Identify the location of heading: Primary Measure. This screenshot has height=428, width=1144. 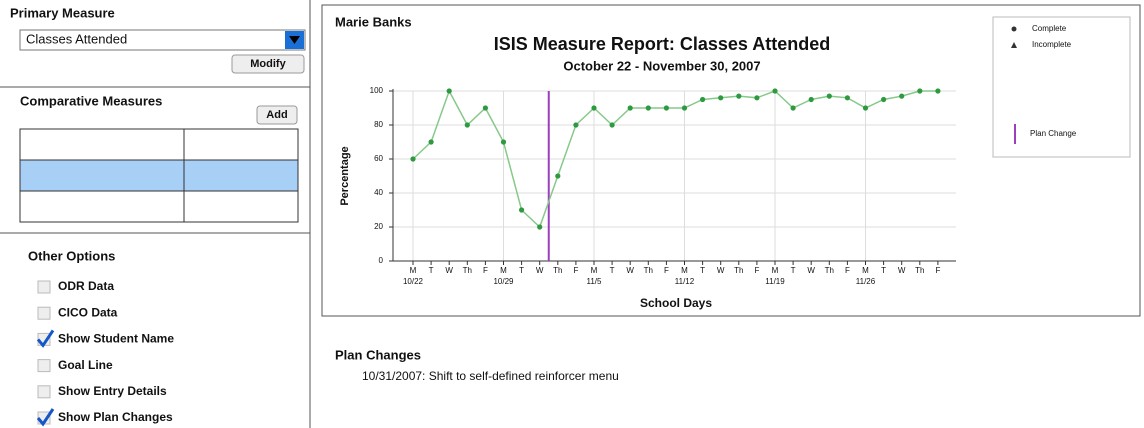
(62, 12).